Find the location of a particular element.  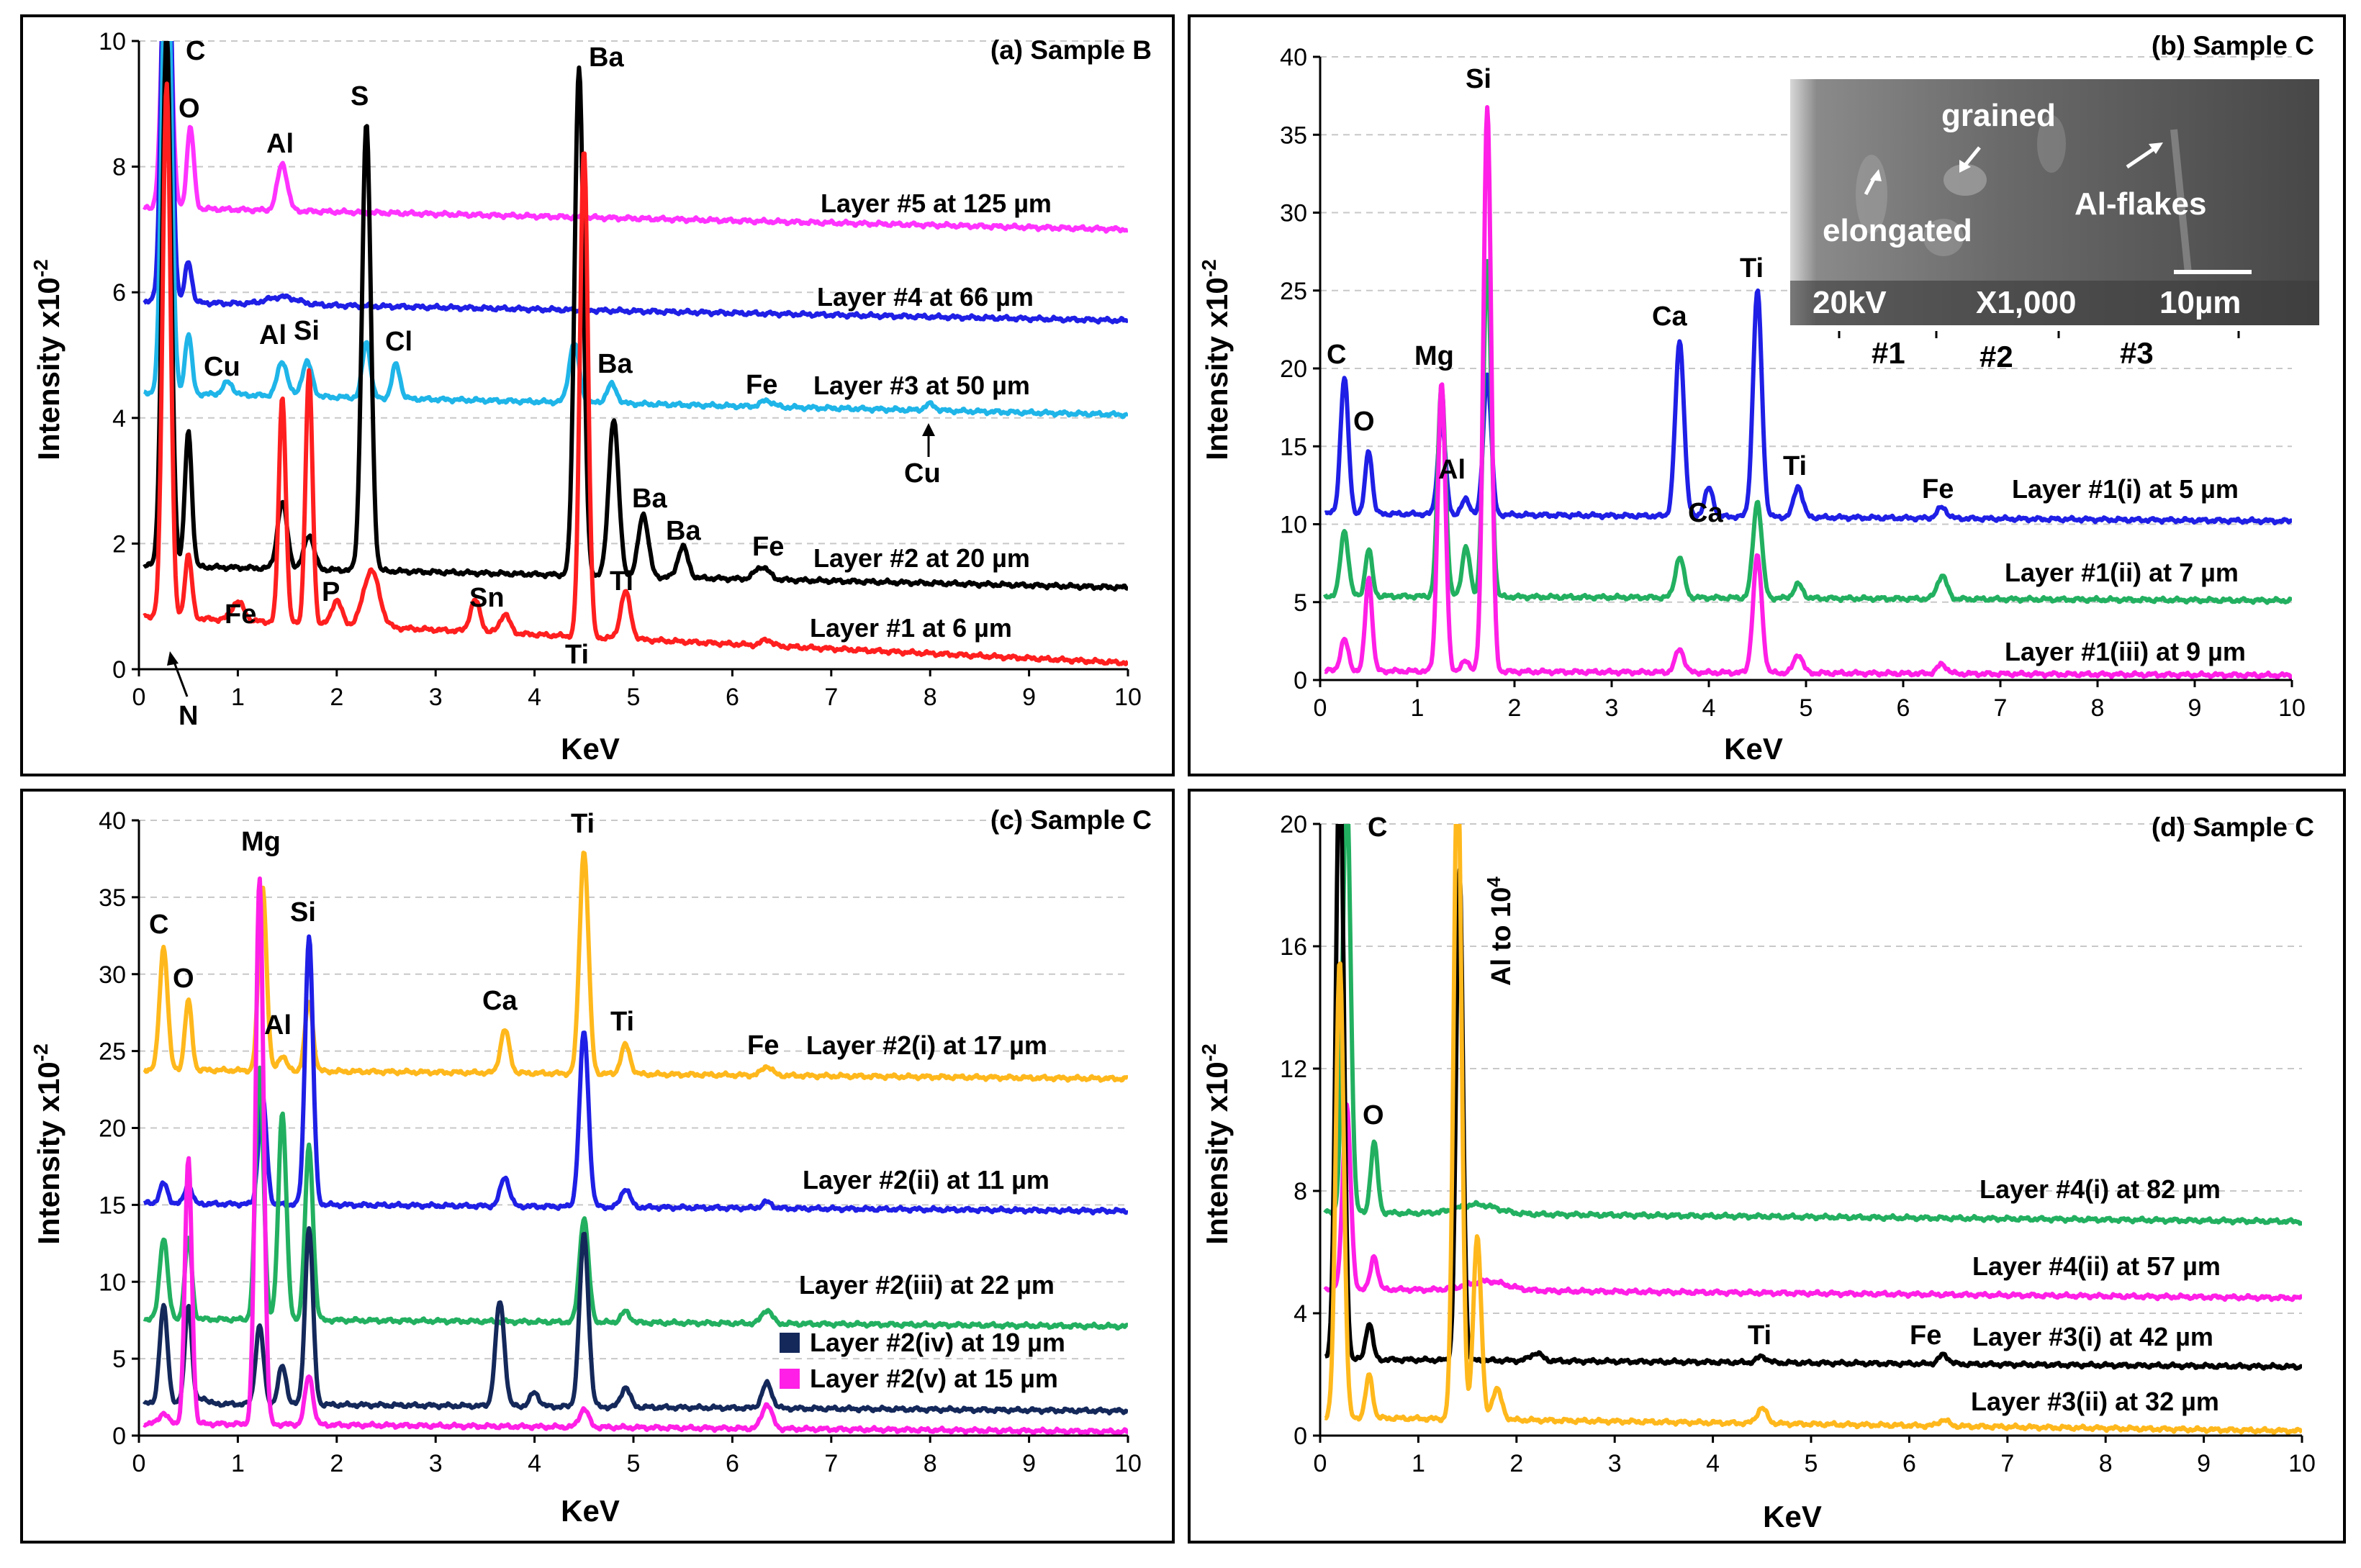

peak-label-ba-3: Ba is located at coordinates (650, 499).